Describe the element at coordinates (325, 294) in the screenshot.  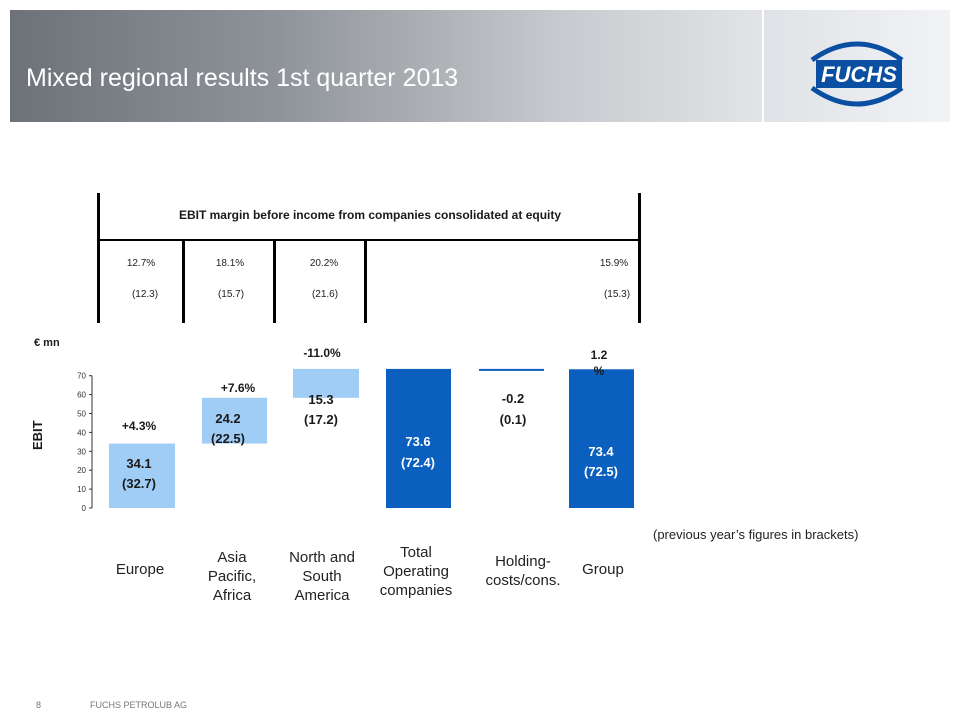
I see `margin-previous-americas: (21.6)` at that location.